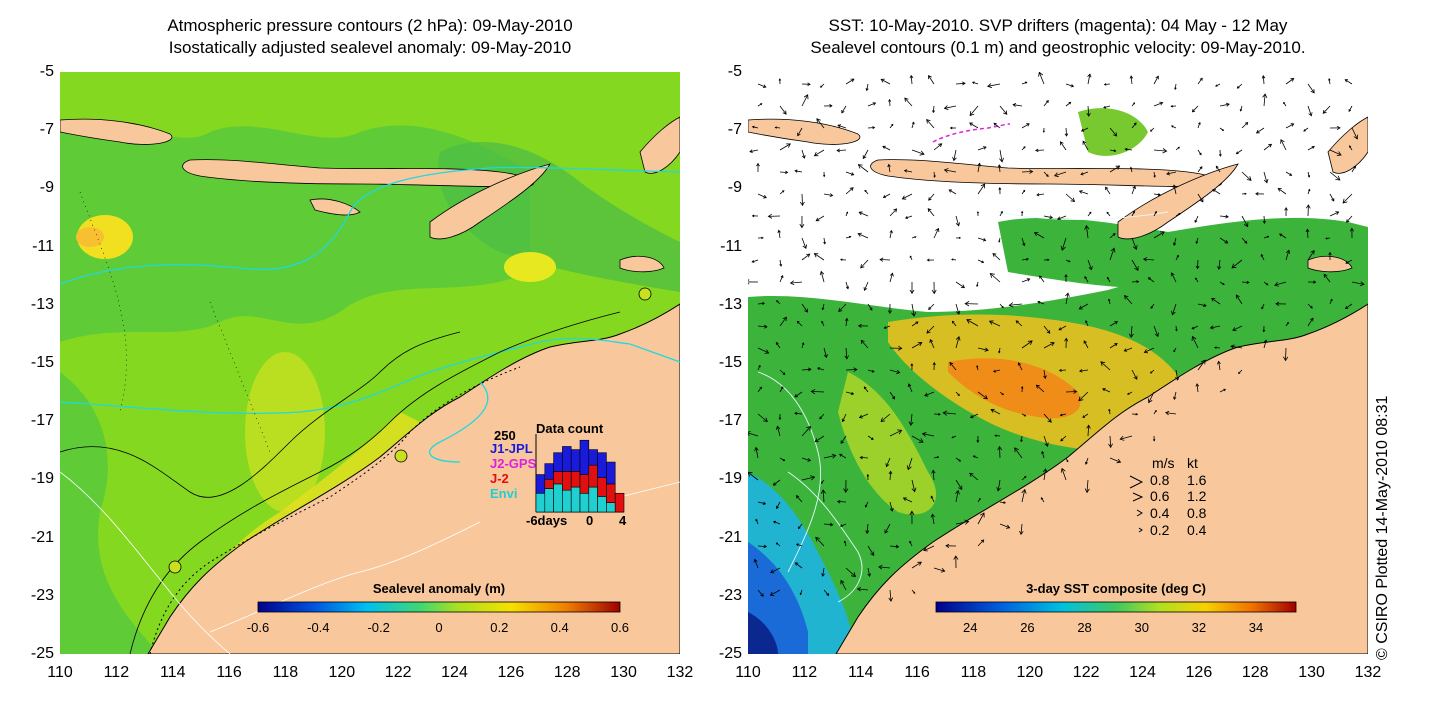 Image resolution: width=1440 pixels, height=720 pixels. What do you see at coordinates (1199, 672) in the screenshot?
I see `lon-tick-label: 126` at bounding box center [1199, 672].